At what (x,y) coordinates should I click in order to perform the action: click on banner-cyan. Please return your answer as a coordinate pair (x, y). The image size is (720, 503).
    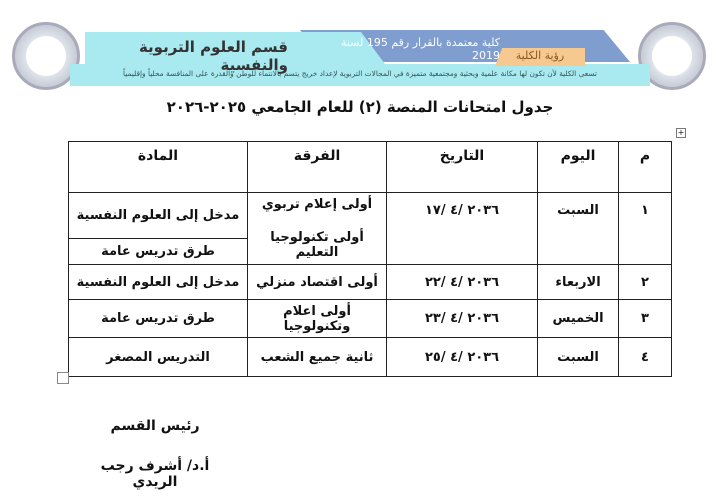
    Looking at the image, I should click on (235, 48).